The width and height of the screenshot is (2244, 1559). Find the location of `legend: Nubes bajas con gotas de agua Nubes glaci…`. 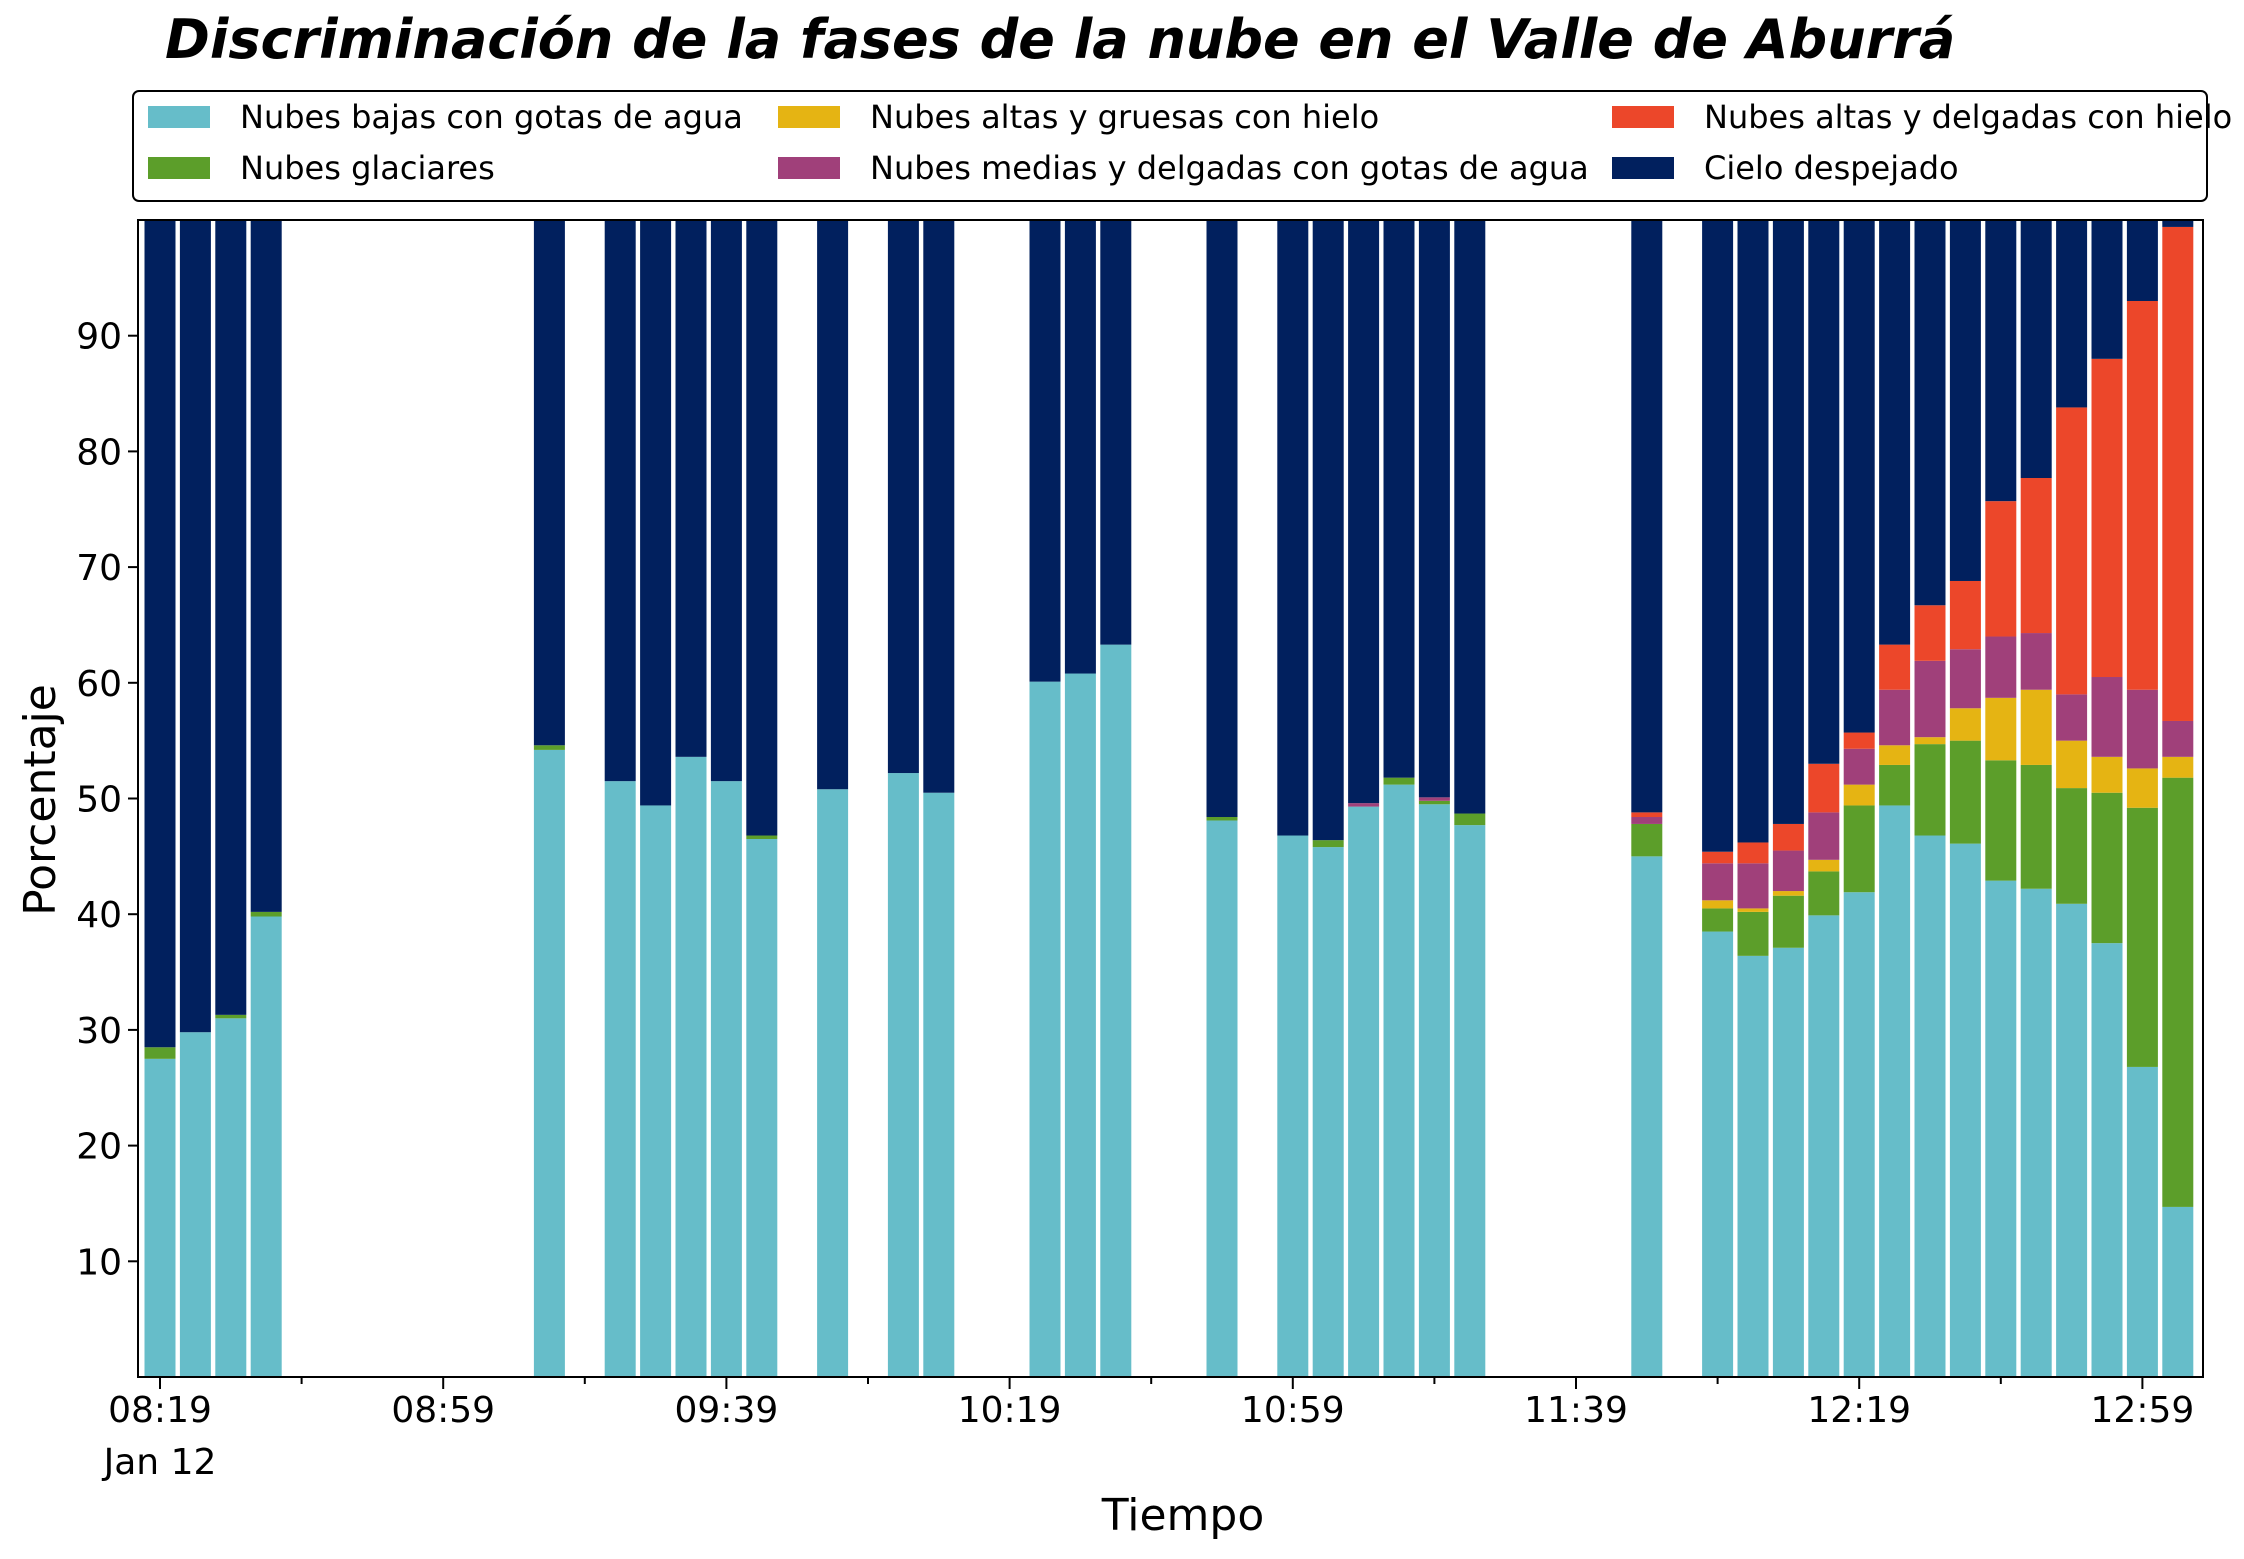

legend: Nubes bajas con gotas de agua Nubes glaci… is located at coordinates (1182, 146).